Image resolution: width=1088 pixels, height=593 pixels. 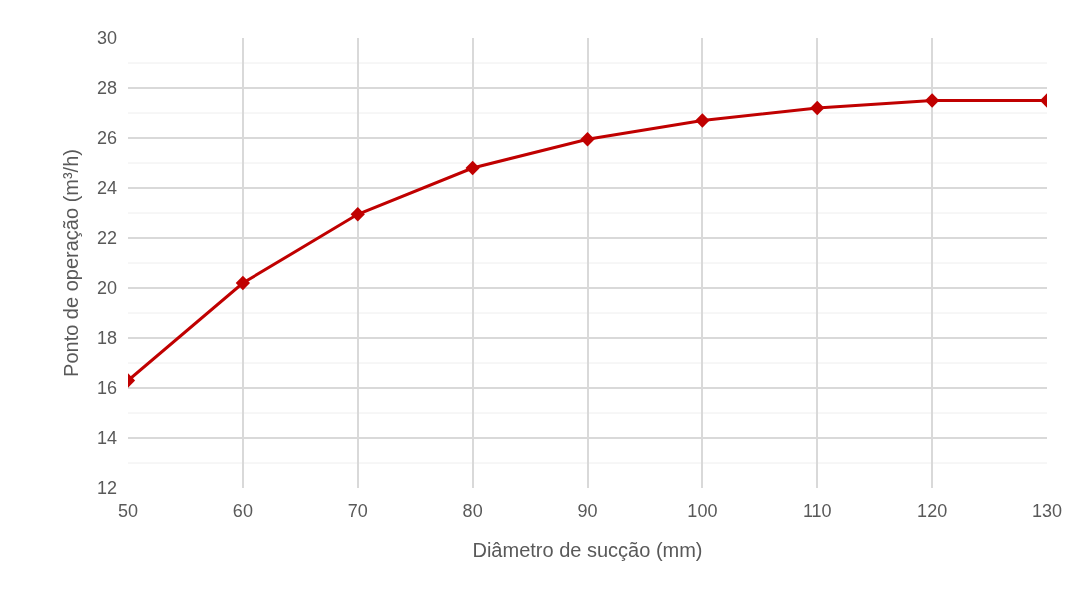 What do you see at coordinates (106, 188) in the screenshot?
I see `y-tick-label: 24` at bounding box center [106, 188].